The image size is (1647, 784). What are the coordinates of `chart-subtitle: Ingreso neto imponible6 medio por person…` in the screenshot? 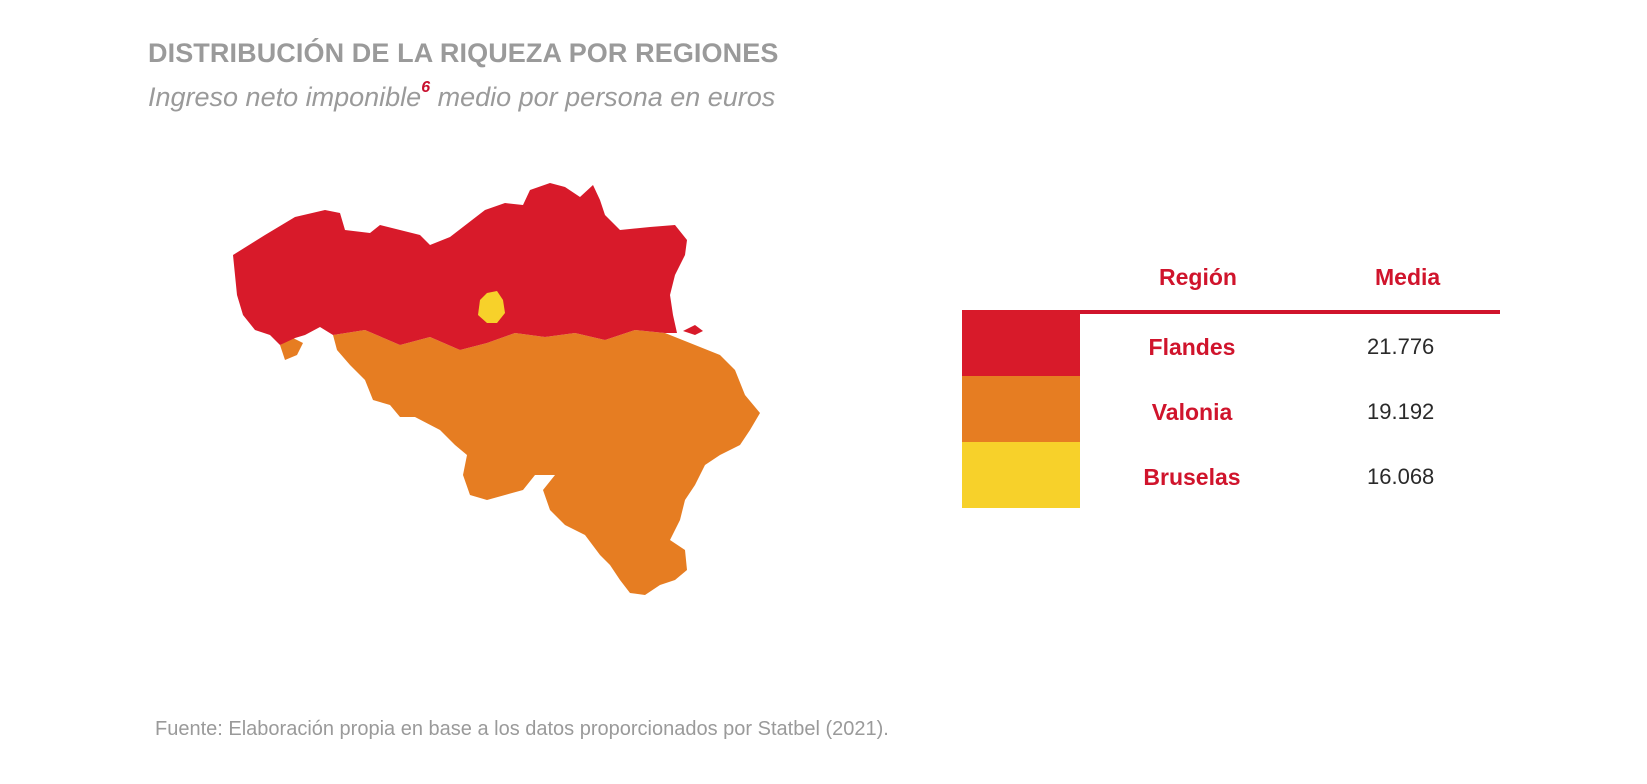 It's located at (462, 96).